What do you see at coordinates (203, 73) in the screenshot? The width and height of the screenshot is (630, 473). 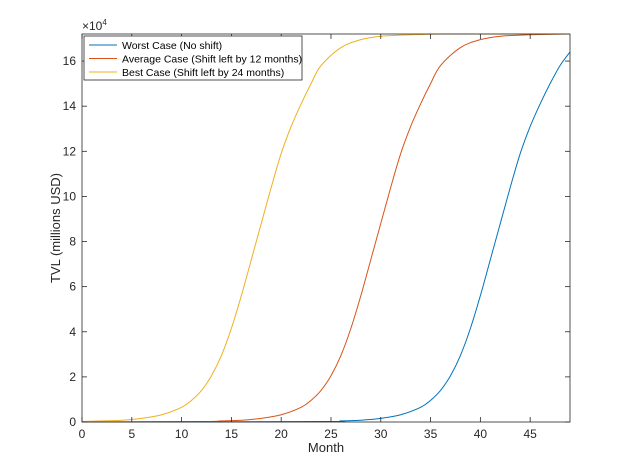 I see `legend-label-3: Best Case (Shift left by 24 months)` at bounding box center [203, 73].